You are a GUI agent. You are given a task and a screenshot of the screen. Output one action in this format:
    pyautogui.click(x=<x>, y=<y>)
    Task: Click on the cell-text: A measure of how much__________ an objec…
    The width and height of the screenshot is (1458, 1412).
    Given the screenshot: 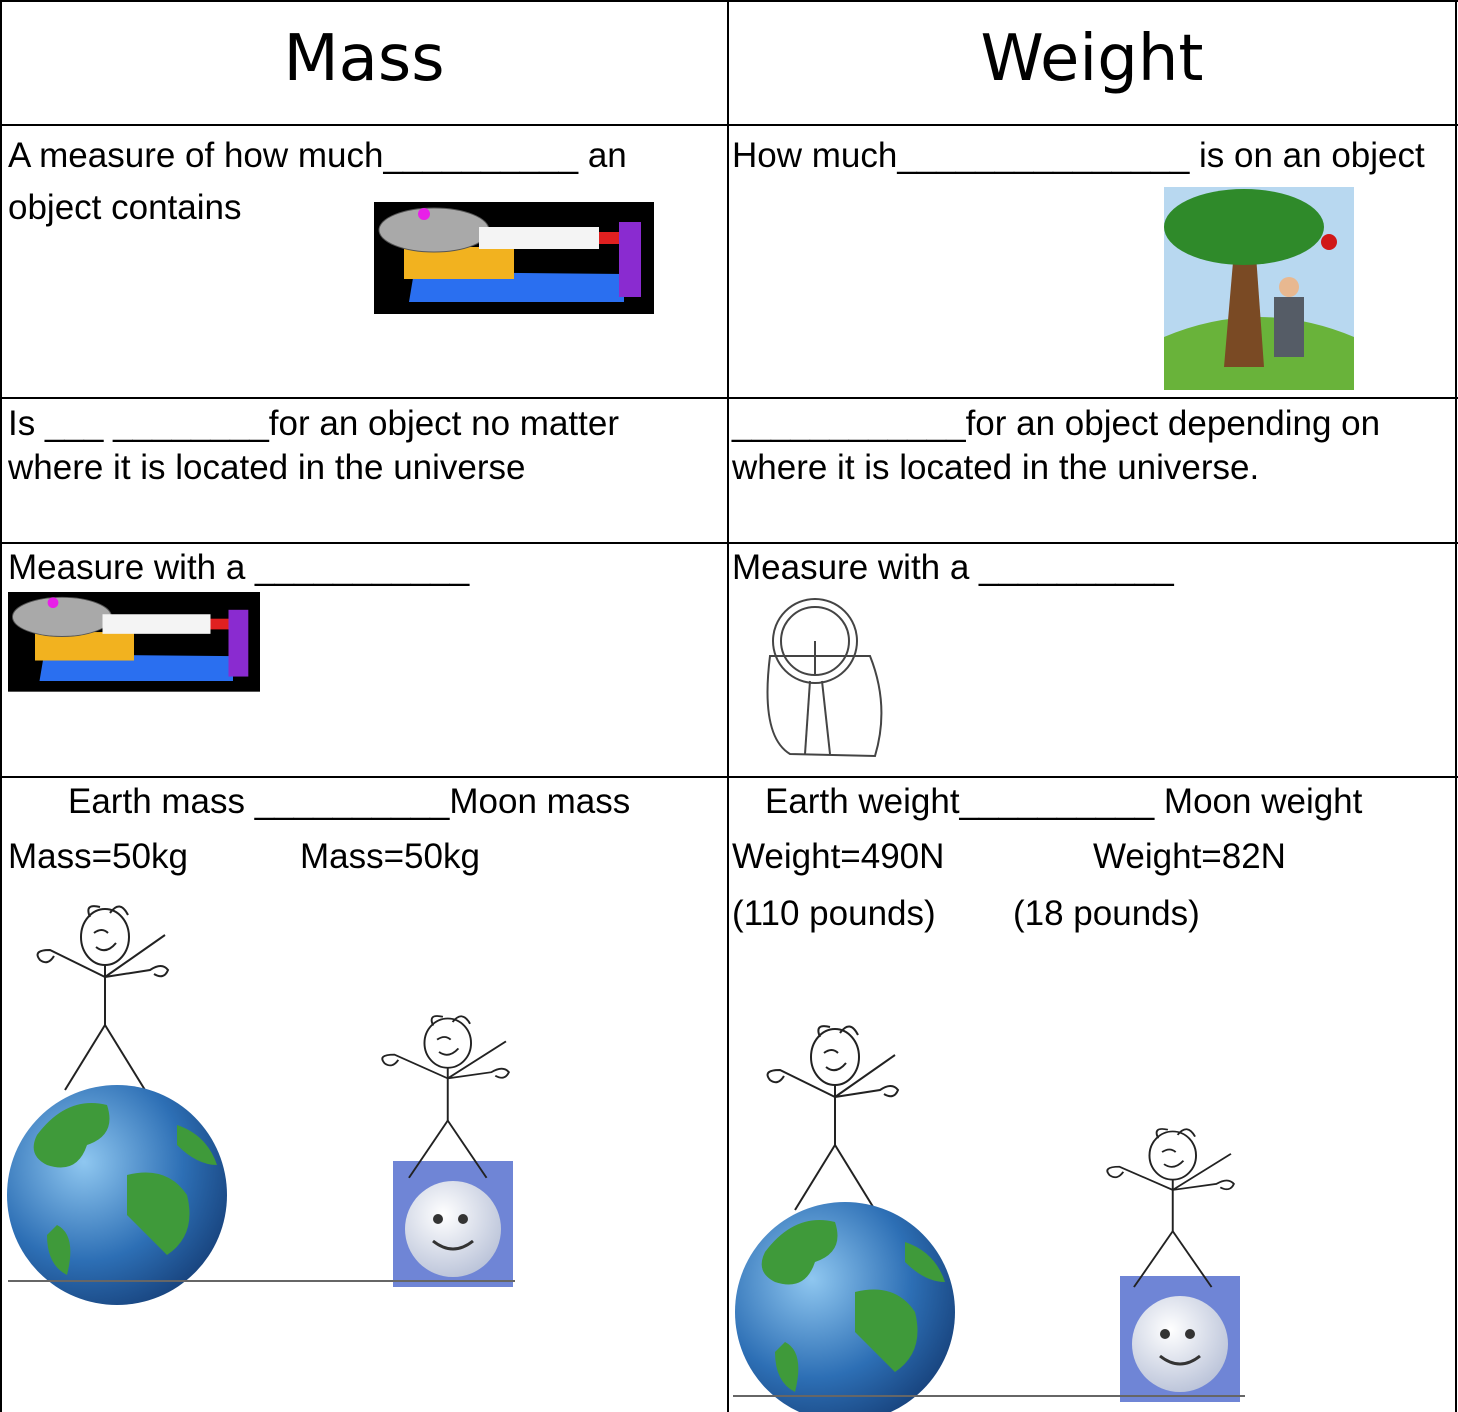 What is the action you would take?
    pyautogui.click(x=317, y=181)
    